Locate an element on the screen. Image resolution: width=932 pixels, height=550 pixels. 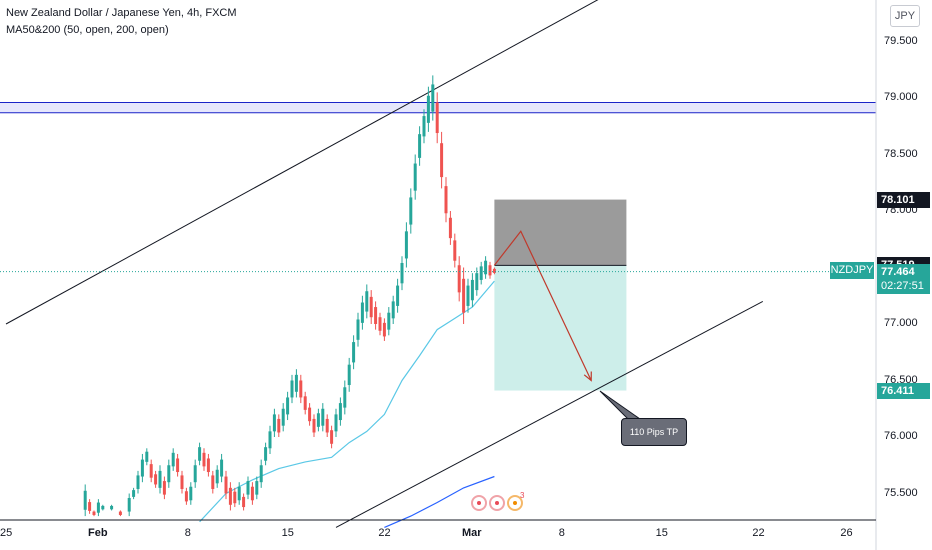
moving-averages is located at coordinates (347, 404).